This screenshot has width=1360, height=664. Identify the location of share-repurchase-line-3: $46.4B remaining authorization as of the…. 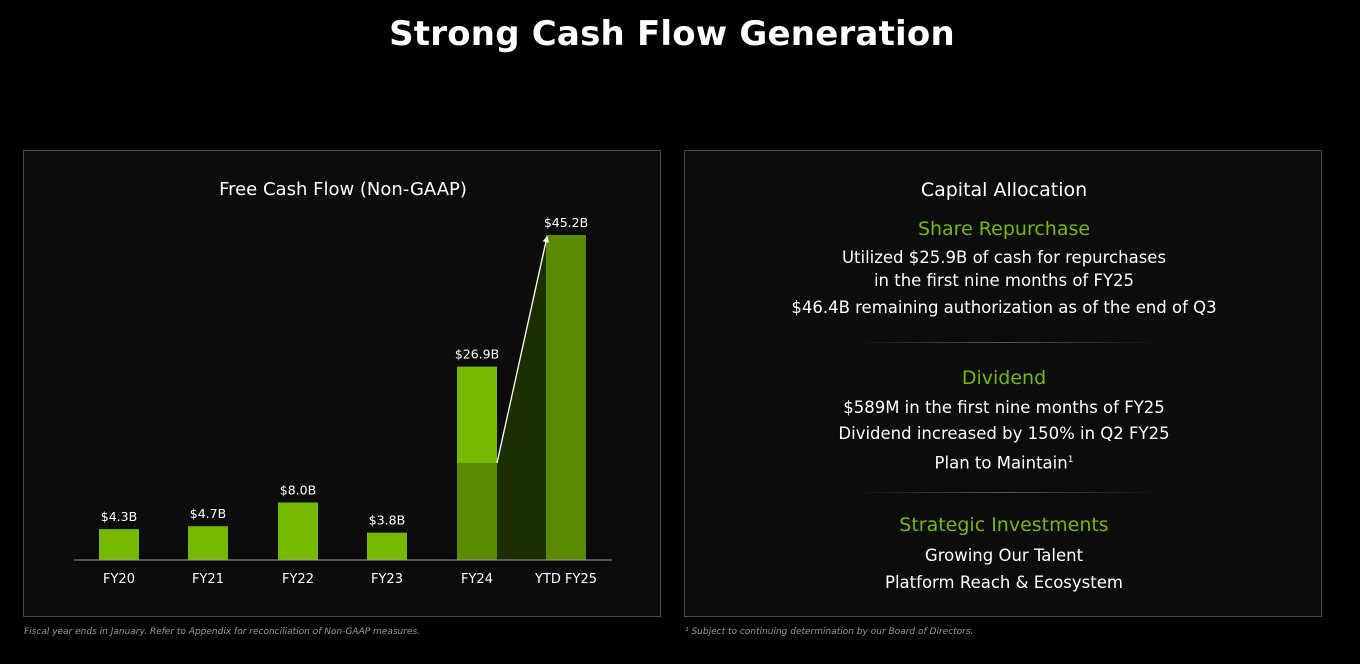
(1004, 307).